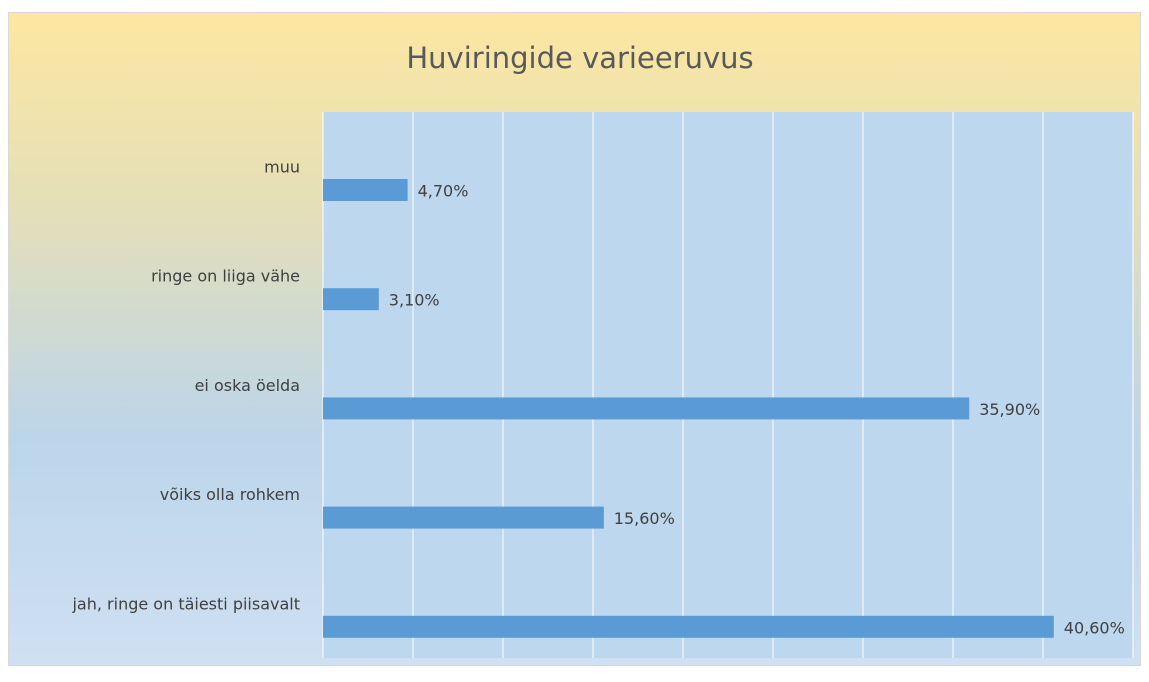 Image resolution: width=1149 pixels, height=682 pixels. I want to click on data-label: 15,60%, so click(644, 518).